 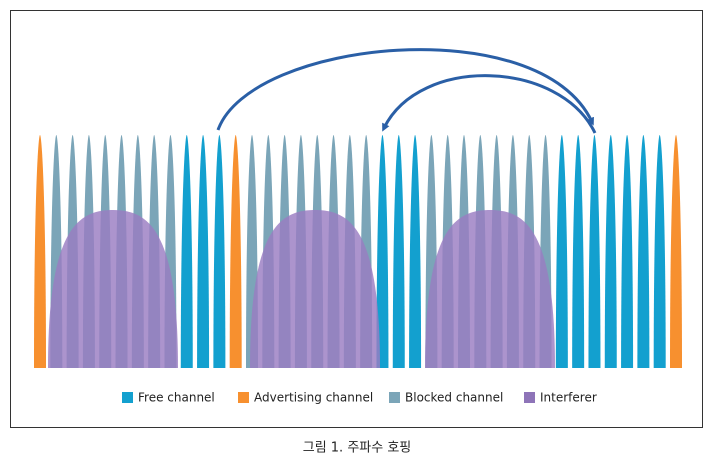 I want to click on legend-label: Advertising channel, so click(x=313, y=398).